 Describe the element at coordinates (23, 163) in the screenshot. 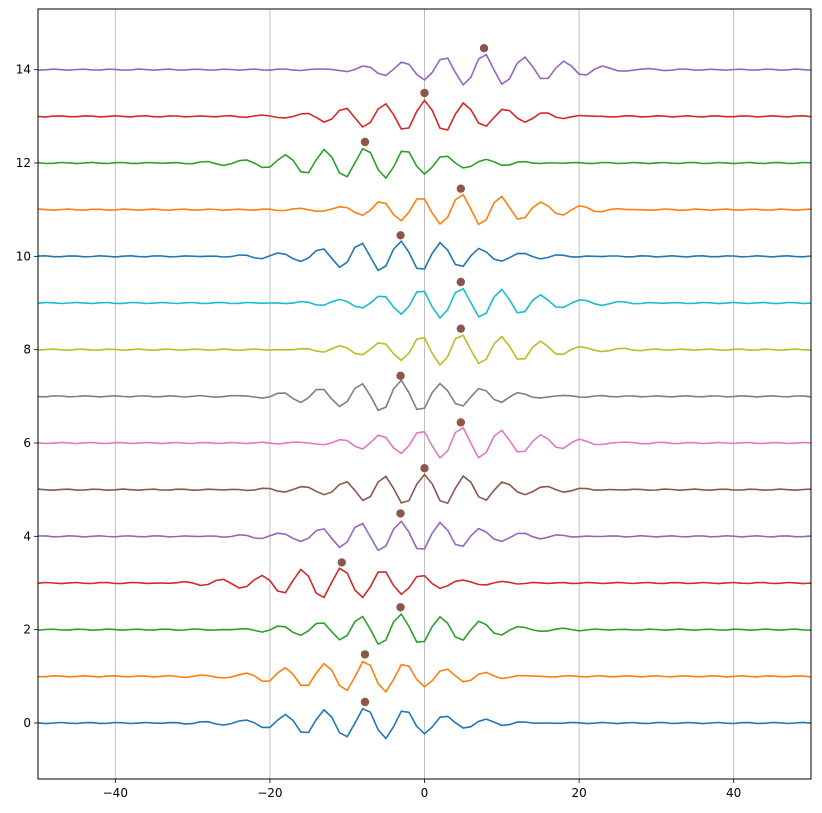

I see `y-tick-label-6: 12` at that location.